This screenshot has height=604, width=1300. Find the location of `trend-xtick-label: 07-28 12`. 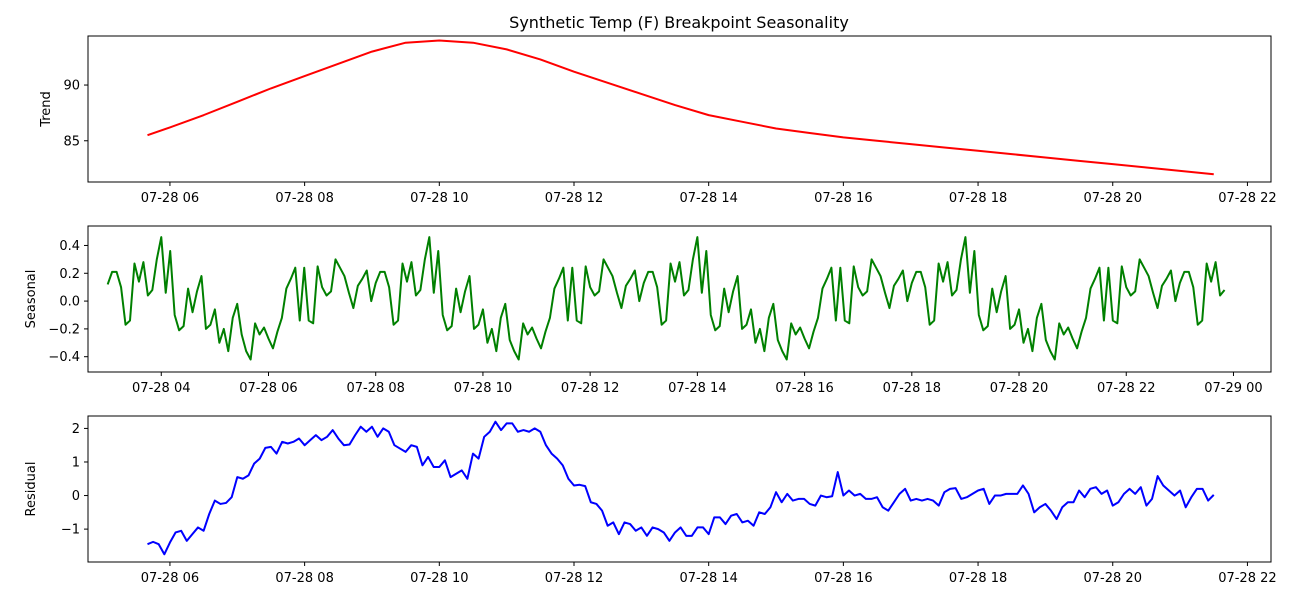

trend-xtick-label: 07-28 12 is located at coordinates (574, 198).